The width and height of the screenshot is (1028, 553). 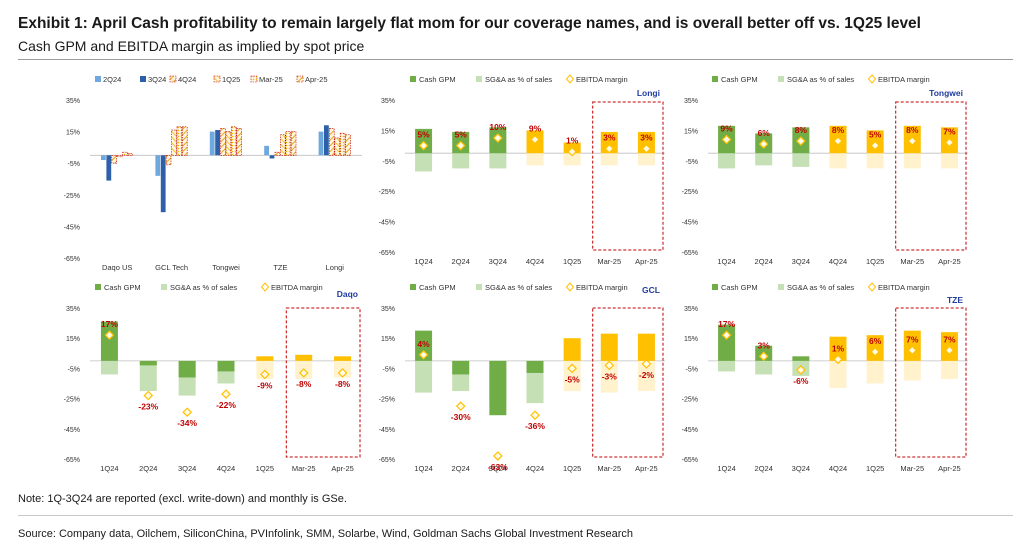 I want to click on y-tick-label: 15%, so click(x=73, y=339).